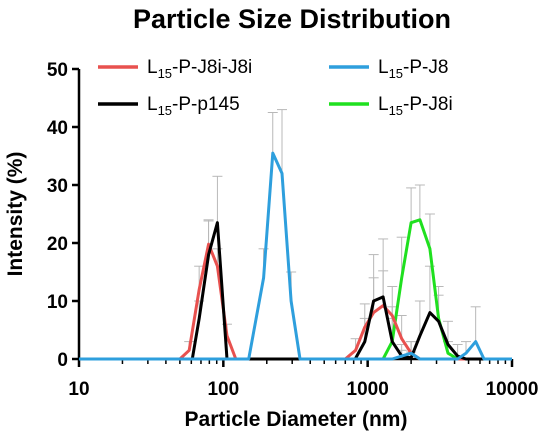  I want to click on y-tick-label: 20, so click(57, 244).